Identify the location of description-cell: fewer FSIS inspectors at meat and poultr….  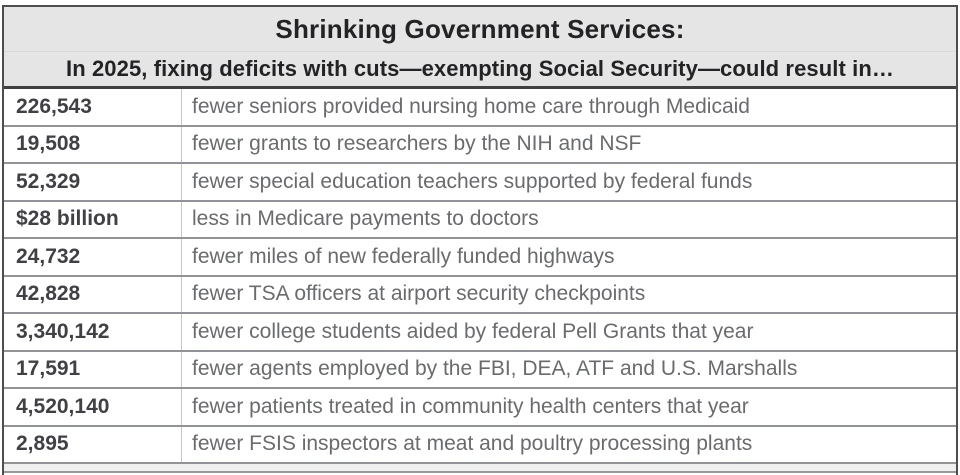
(569, 445).